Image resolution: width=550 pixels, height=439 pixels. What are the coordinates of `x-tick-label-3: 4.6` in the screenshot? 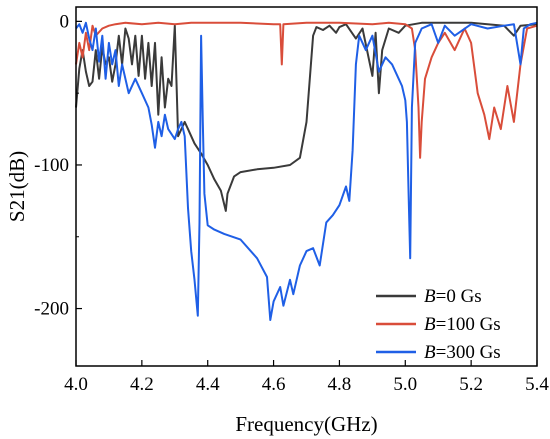 It's located at (274, 384).